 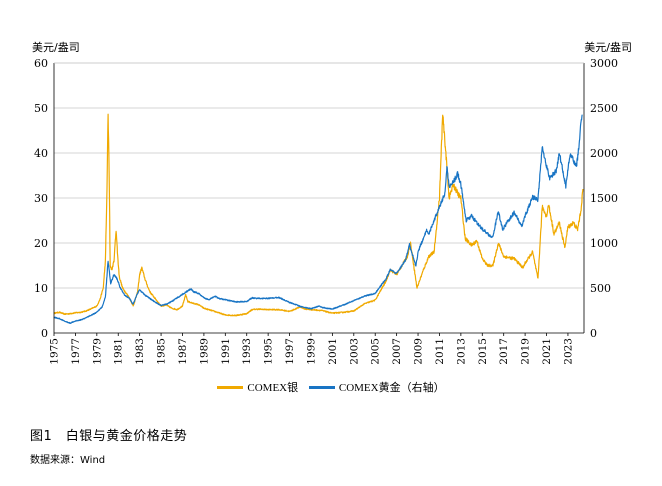 What do you see at coordinates (604, 243) in the screenshot?
I see `right-tick-label-1000: 1000` at bounding box center [604, 243].